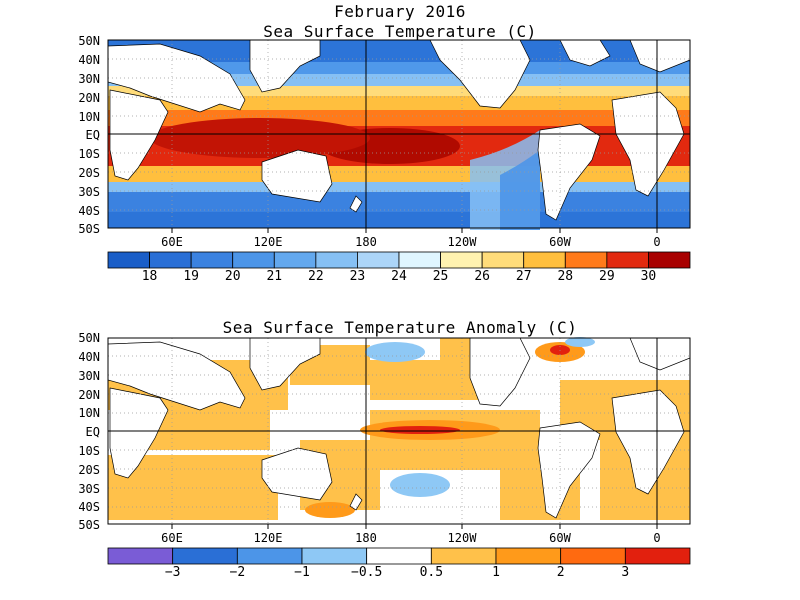 The width and height of the screenshot is (800, 600). What do you see at coordinates (399, 276) in the screenshot?
I see `colorbar-label: 24` at bounding box center [399, 276].